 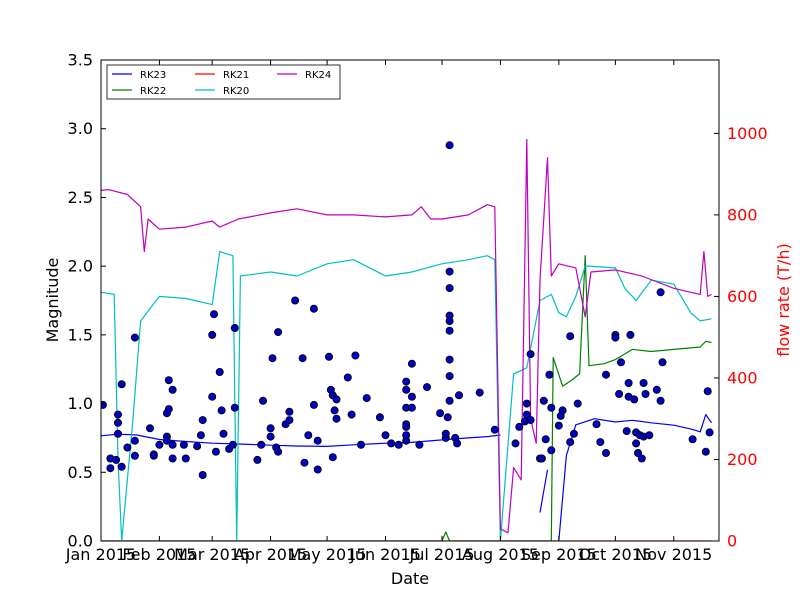 What do you see at coordinates (741, 337) in the screenshot?
I see `y-axis-right: 0 200 400 600 800 1000` at bounding box center [741, 337].